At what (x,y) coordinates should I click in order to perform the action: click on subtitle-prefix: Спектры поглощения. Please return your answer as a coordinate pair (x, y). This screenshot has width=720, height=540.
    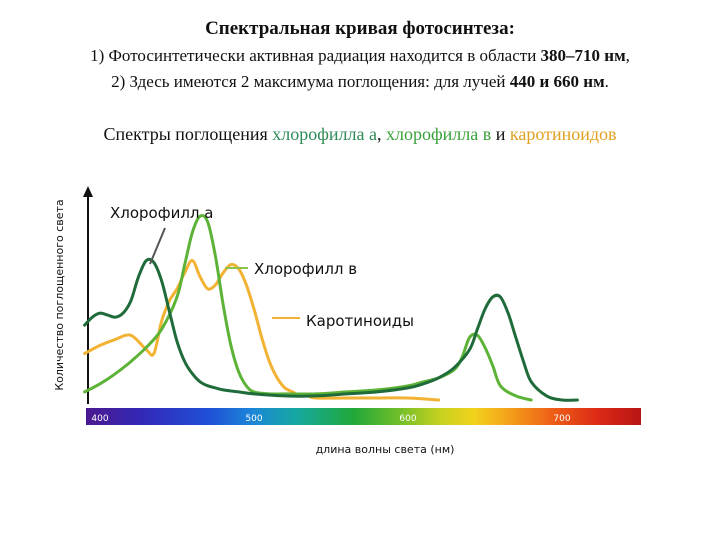
    Looking at the image, I should click on (188, 134).